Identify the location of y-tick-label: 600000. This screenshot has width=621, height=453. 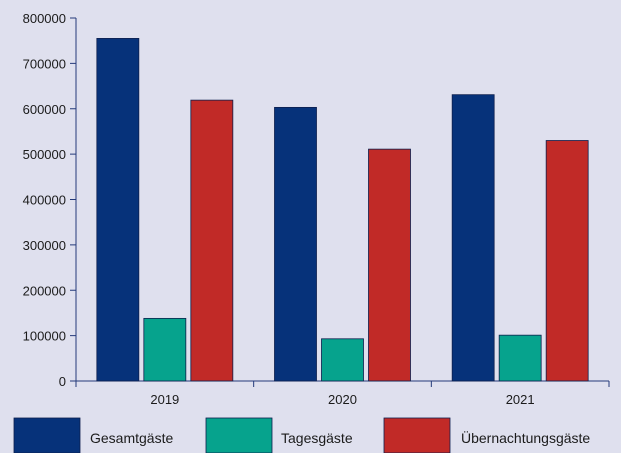
(44, 109).